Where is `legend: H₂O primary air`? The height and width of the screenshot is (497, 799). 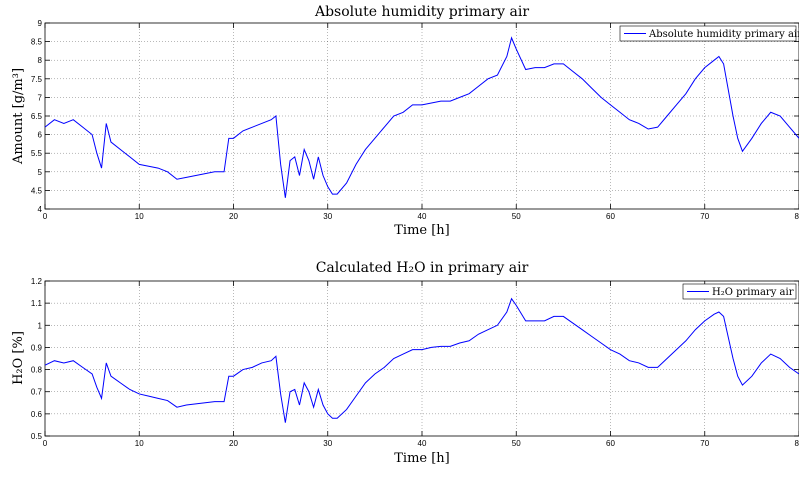 legend: H₂O primary air is located at coordinates (739, 291).